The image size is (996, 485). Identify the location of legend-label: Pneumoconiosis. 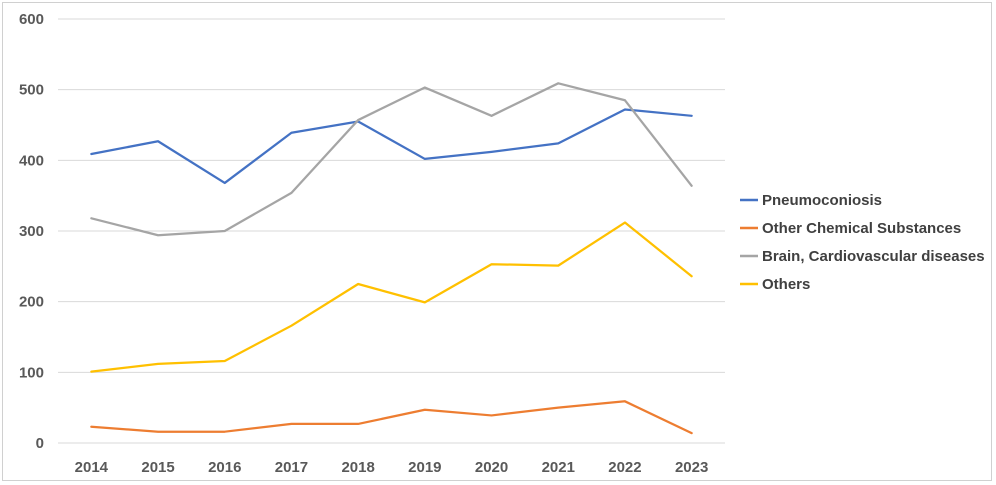
(822, 200).